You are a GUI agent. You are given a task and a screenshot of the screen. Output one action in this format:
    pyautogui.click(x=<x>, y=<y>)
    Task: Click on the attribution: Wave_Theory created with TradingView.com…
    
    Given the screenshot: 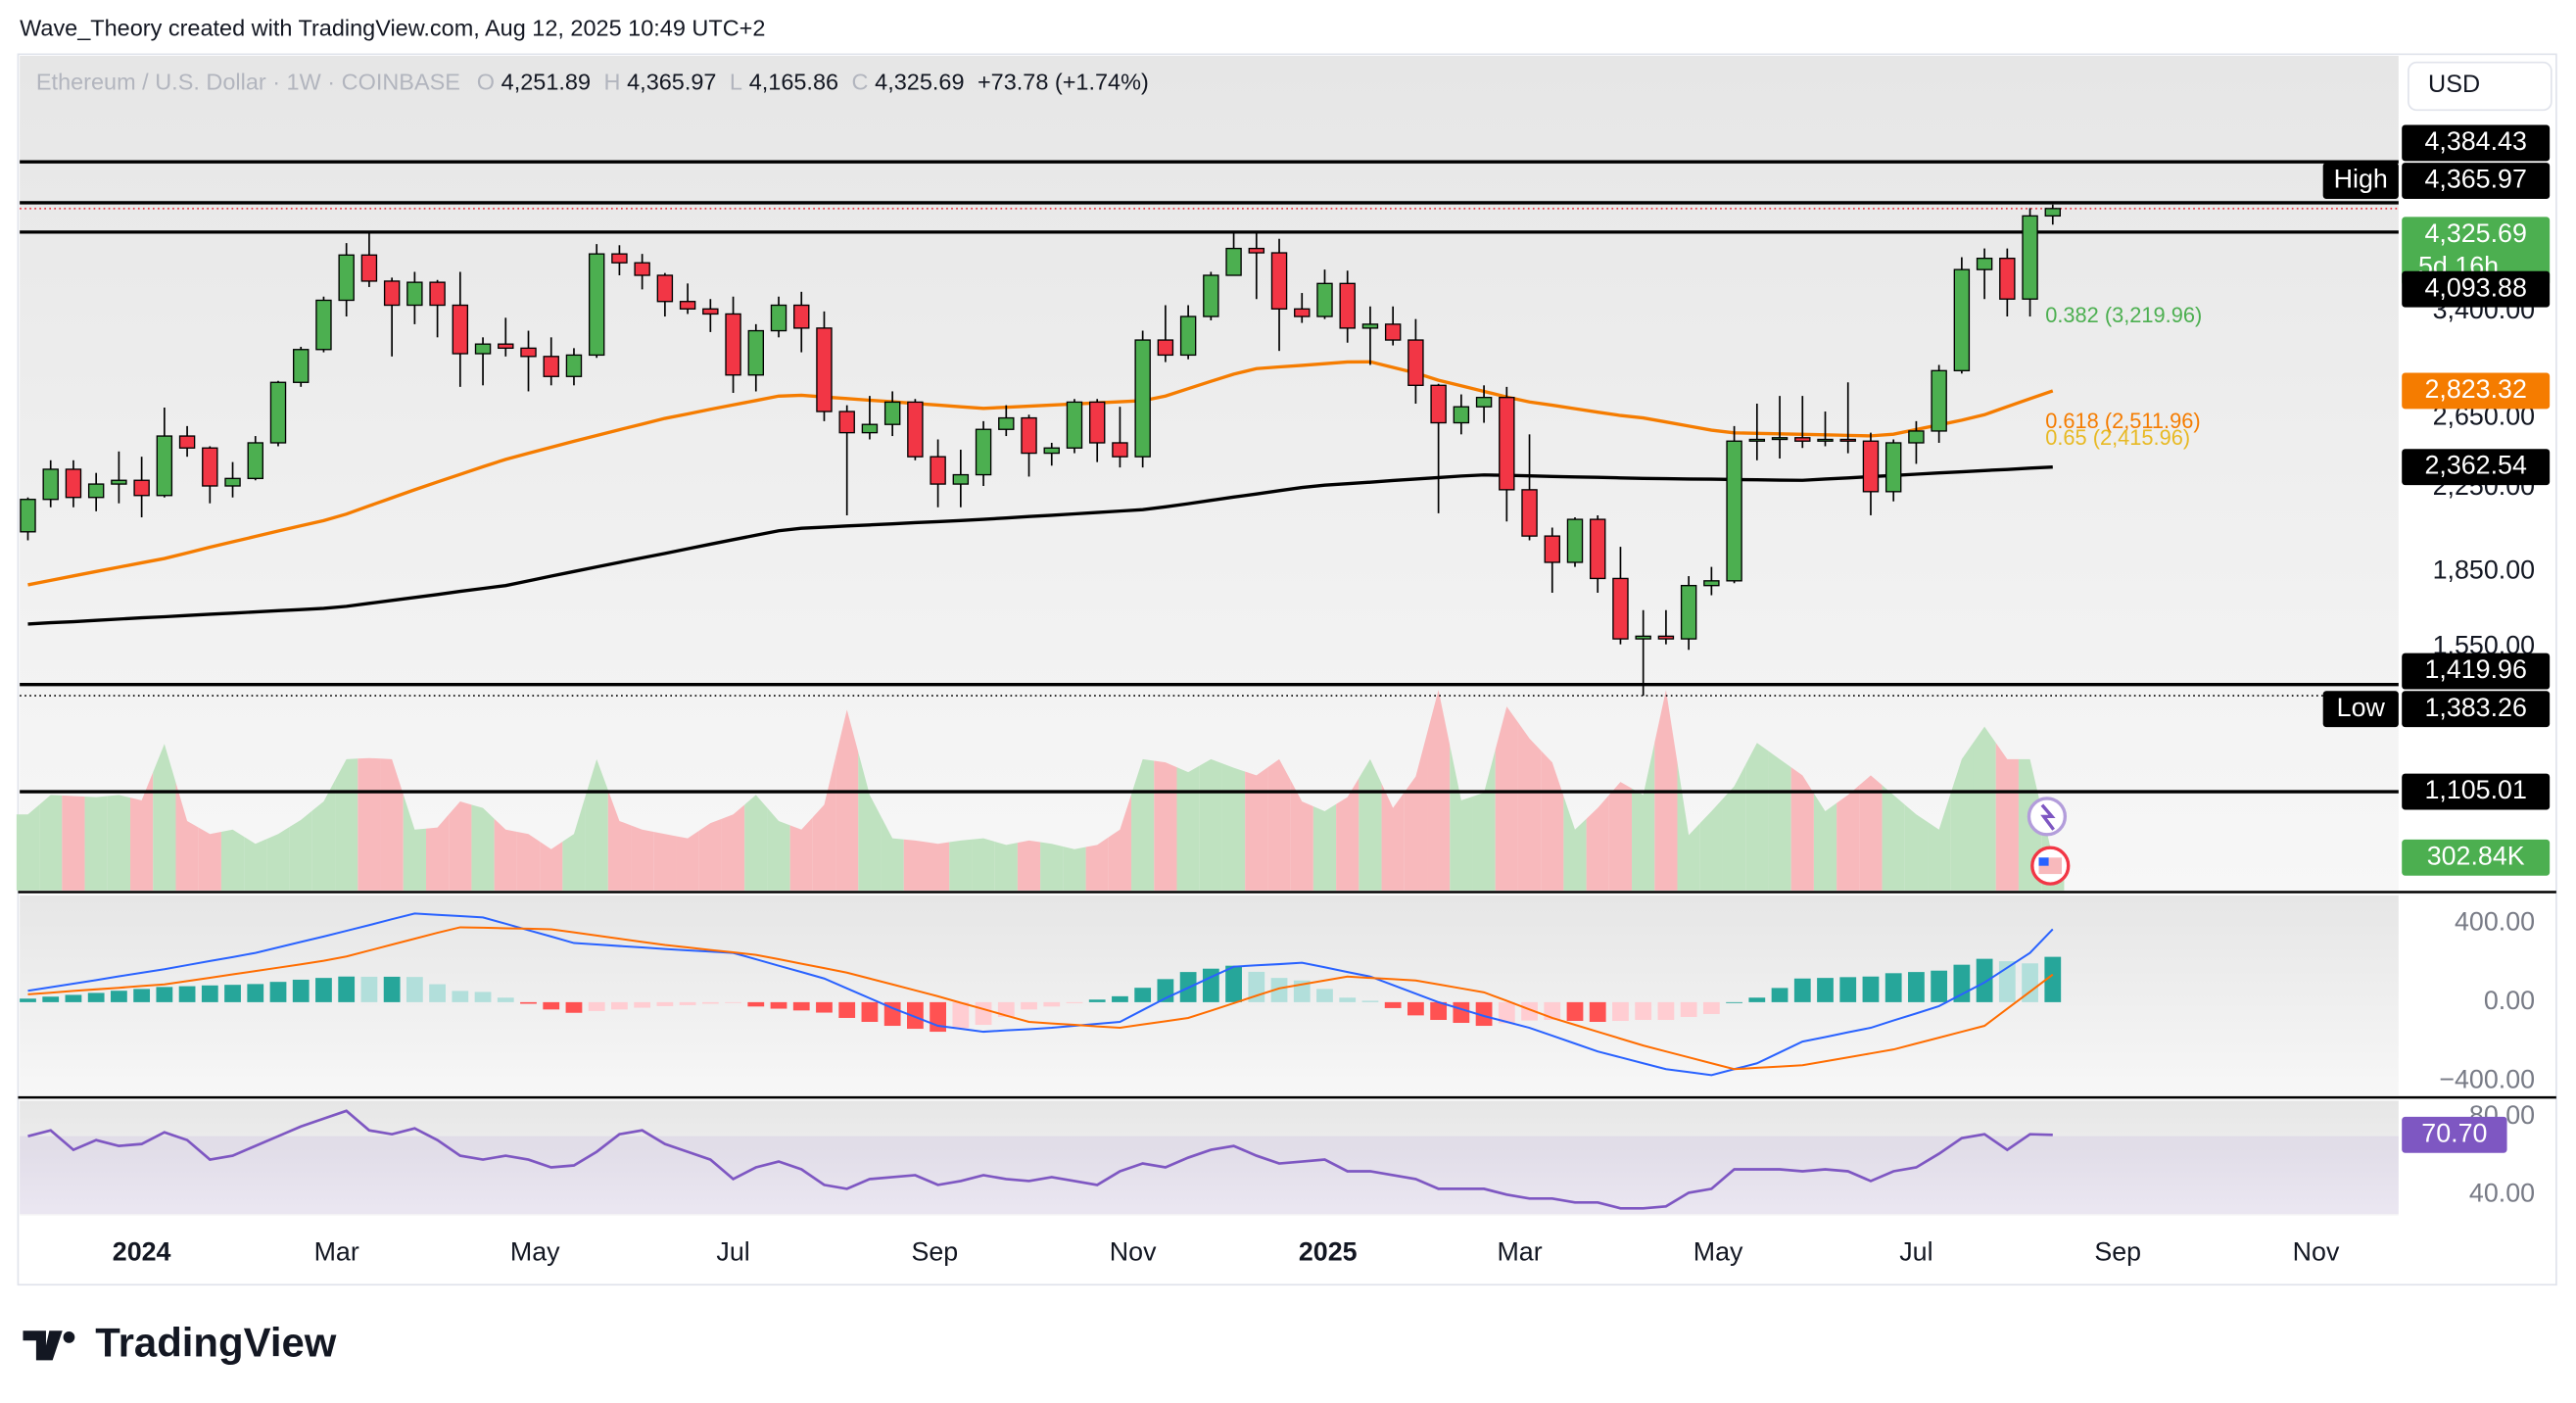 What is the action you would take?
    pyautogui.click(x=392, y=28)
    